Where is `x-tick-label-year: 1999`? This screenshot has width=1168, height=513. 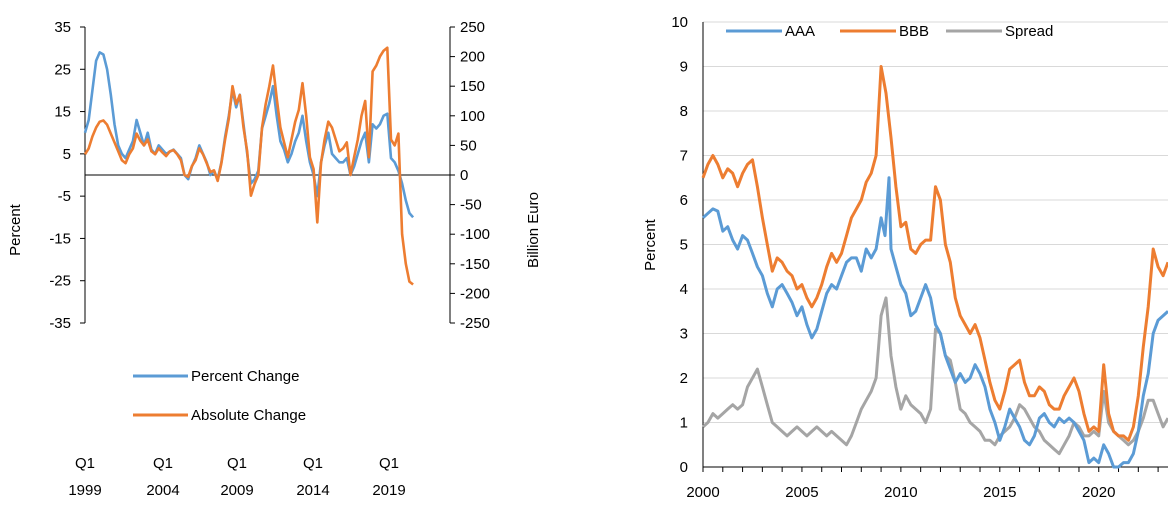 x-tick-label-year: 1999 is located at coordinates (84, 490).